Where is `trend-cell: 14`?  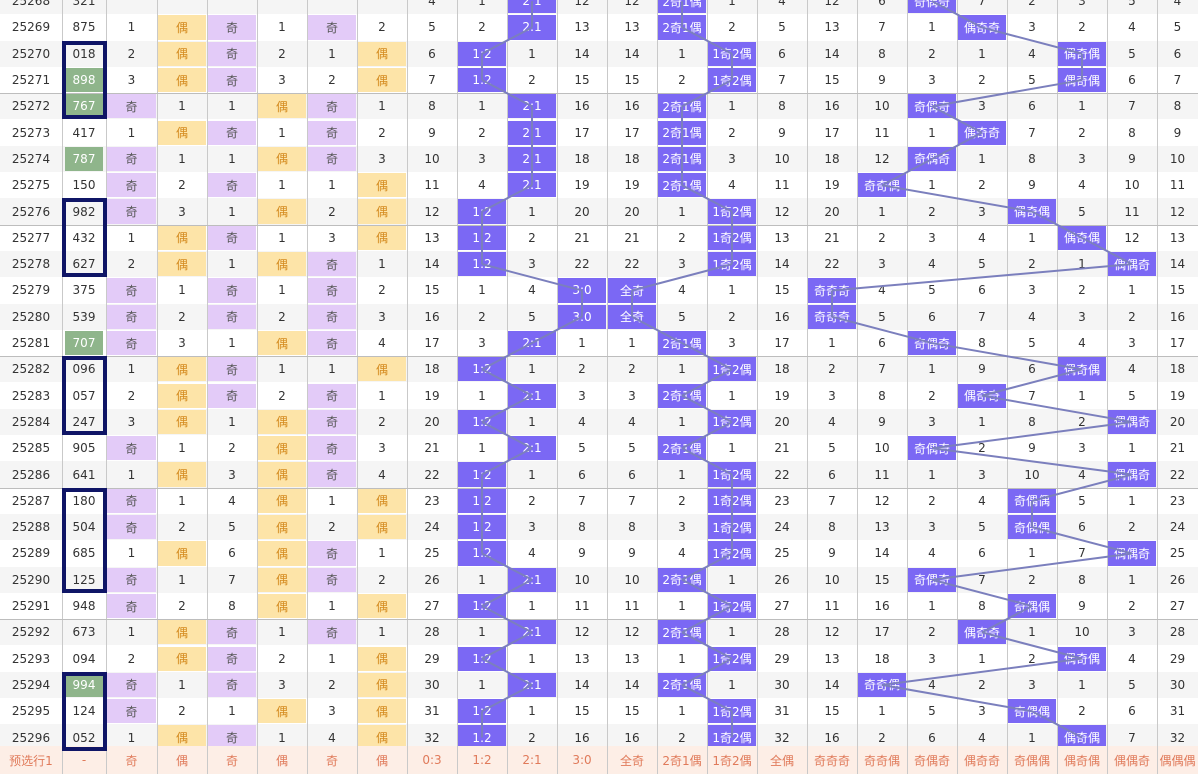 trend-cell: 14 is located at coordinates (632, 53).